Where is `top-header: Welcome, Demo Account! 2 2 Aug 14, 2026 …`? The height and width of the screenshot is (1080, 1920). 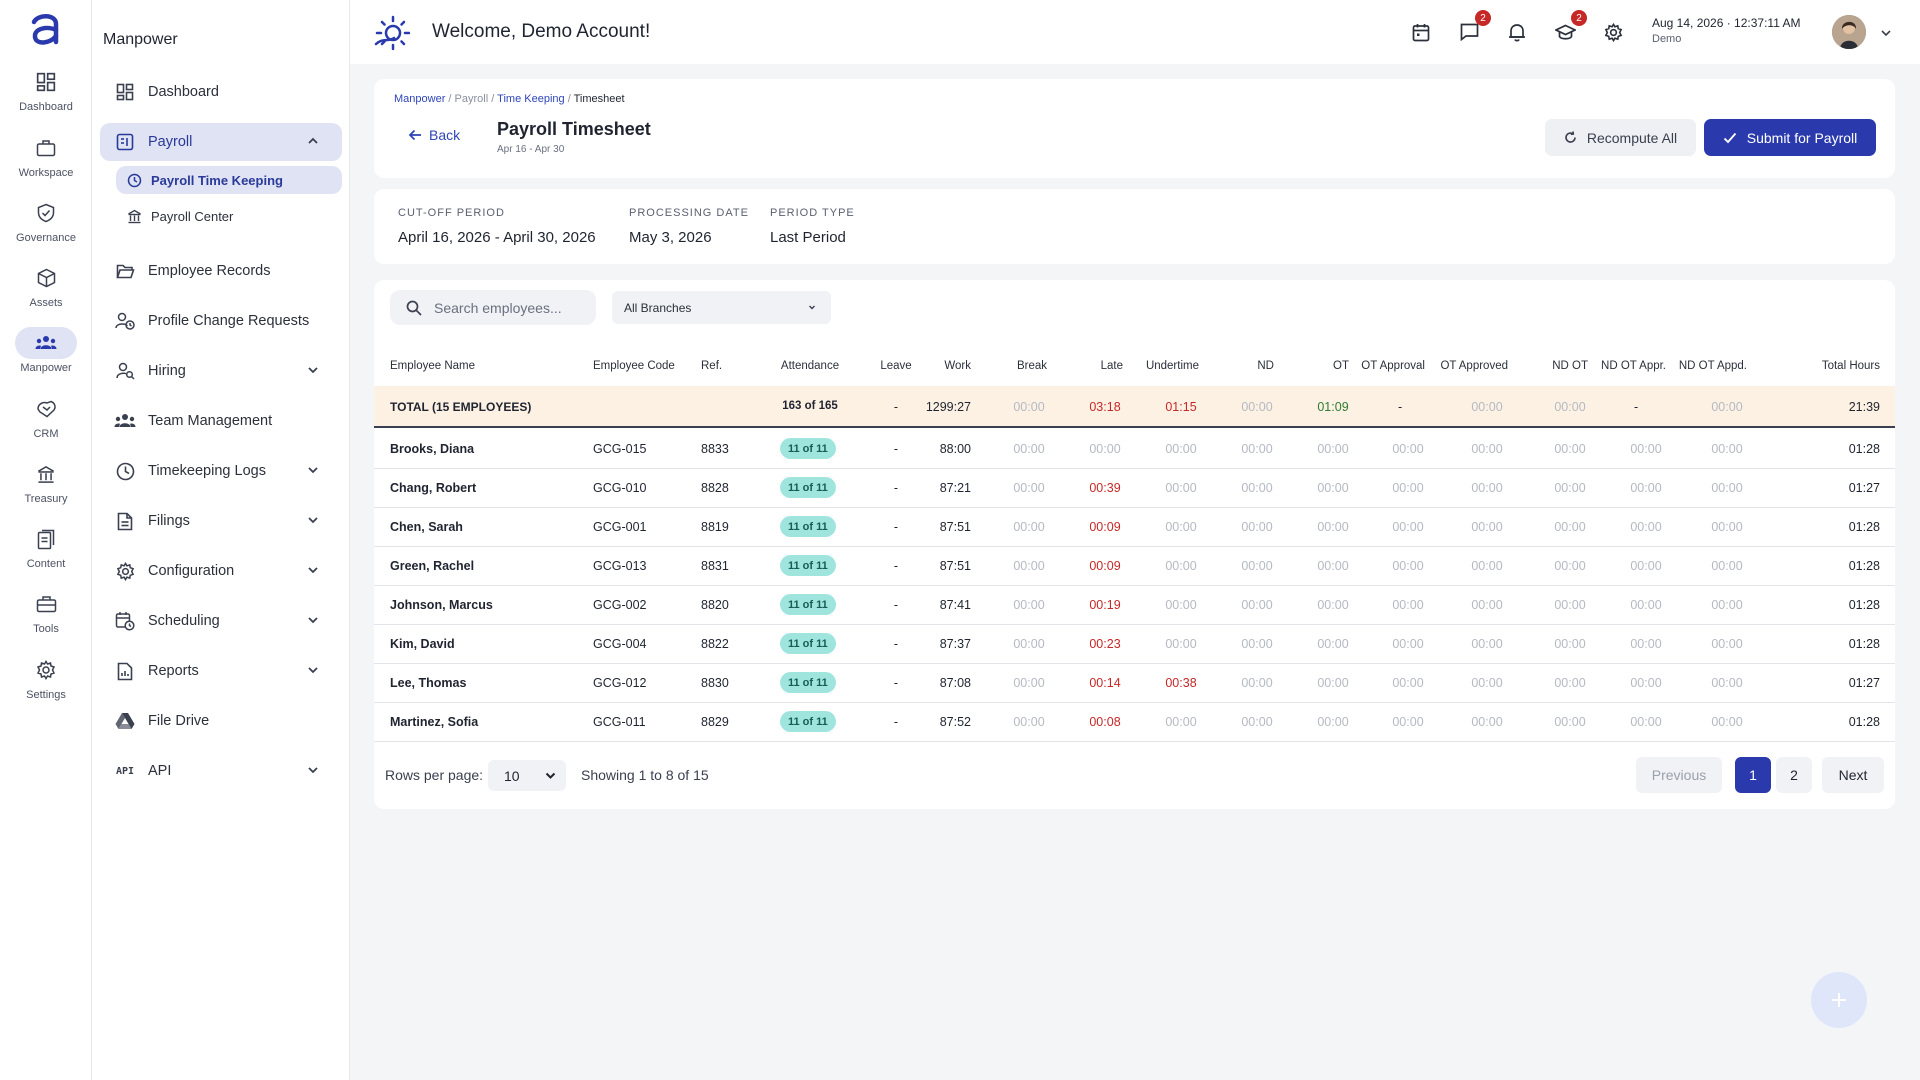
top-header: Welcome, Demo Account! 2 2 Aug 14, 2026 … is located at coordinates (1135, 32).